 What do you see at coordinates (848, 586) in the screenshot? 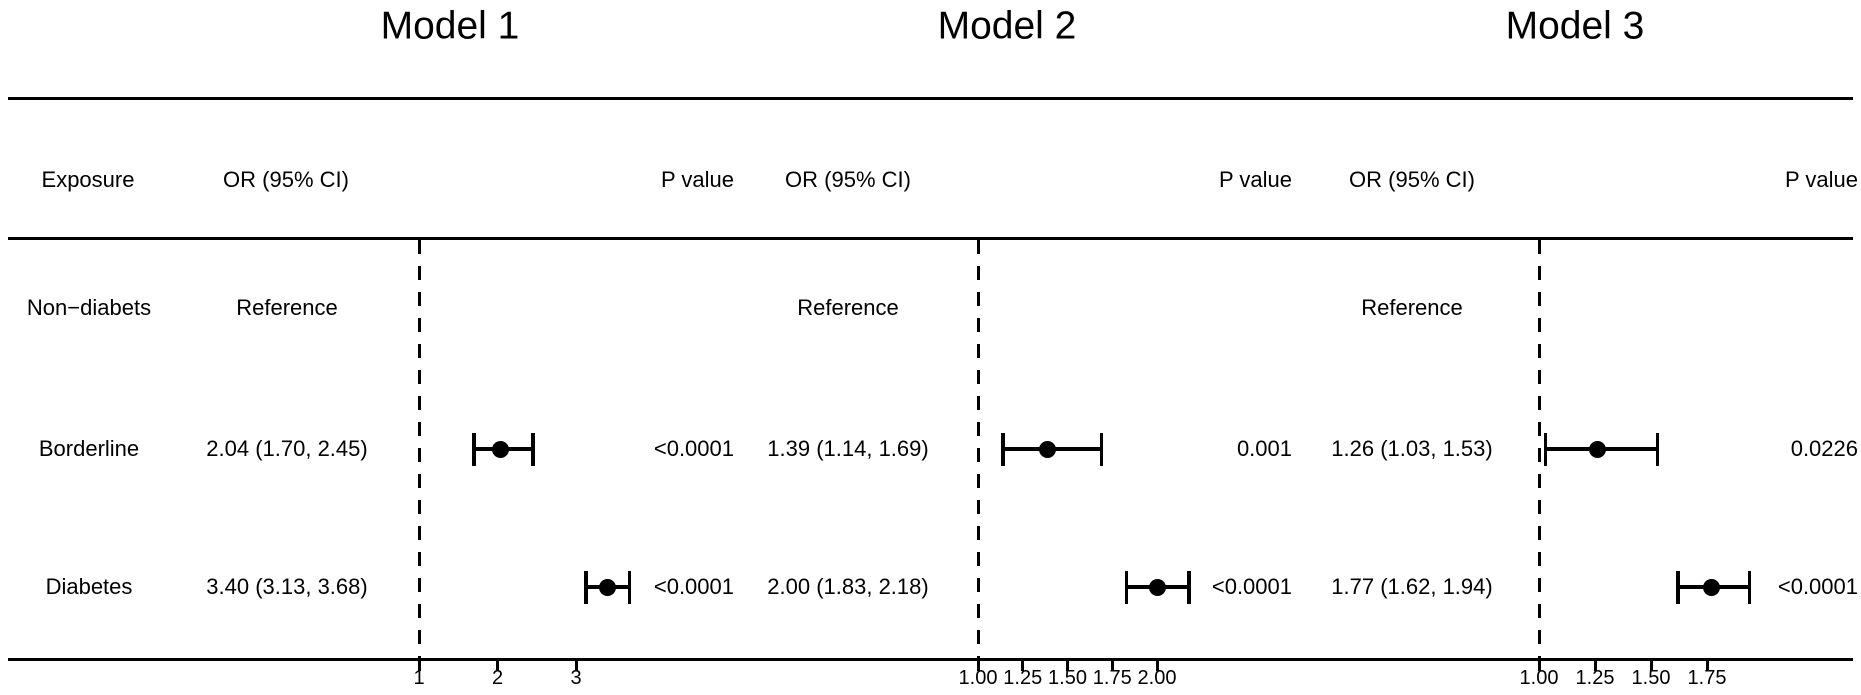
I see `or-ci-value: 2.00 (1.83, 2.18)` at bounding box center [848, 586].